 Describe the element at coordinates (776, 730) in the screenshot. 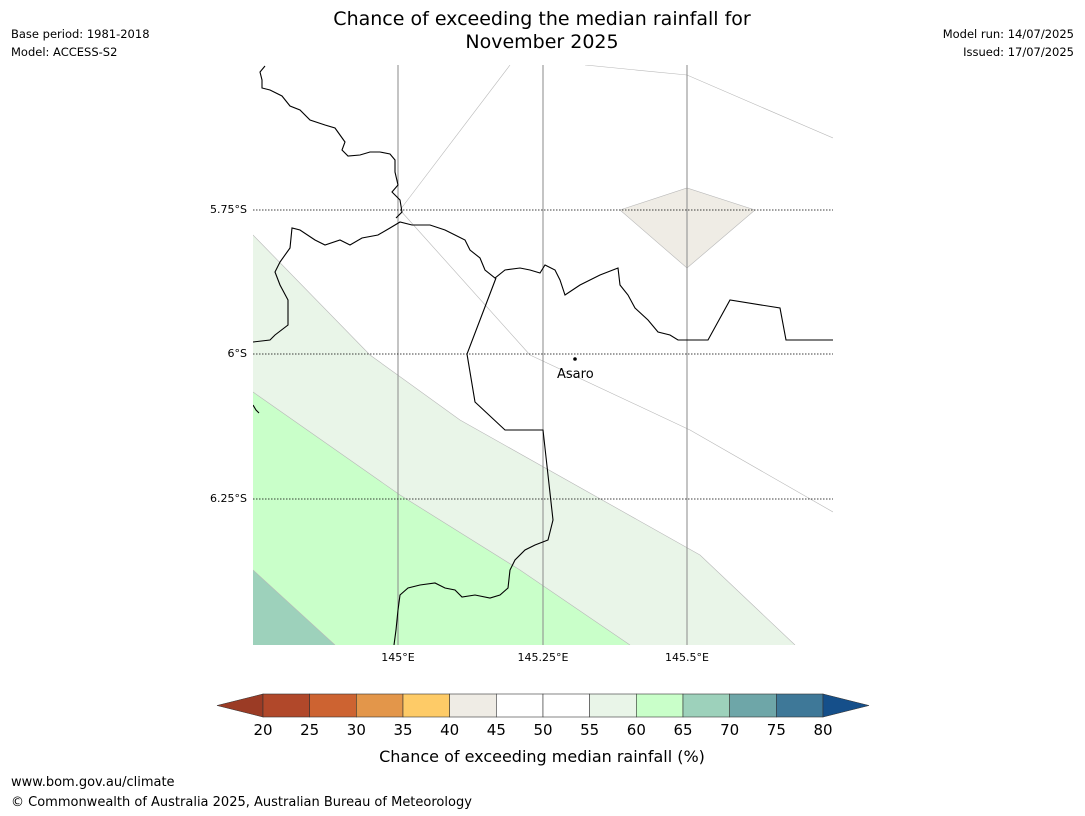

I see `colorbar-tick-label: 75` at that location.